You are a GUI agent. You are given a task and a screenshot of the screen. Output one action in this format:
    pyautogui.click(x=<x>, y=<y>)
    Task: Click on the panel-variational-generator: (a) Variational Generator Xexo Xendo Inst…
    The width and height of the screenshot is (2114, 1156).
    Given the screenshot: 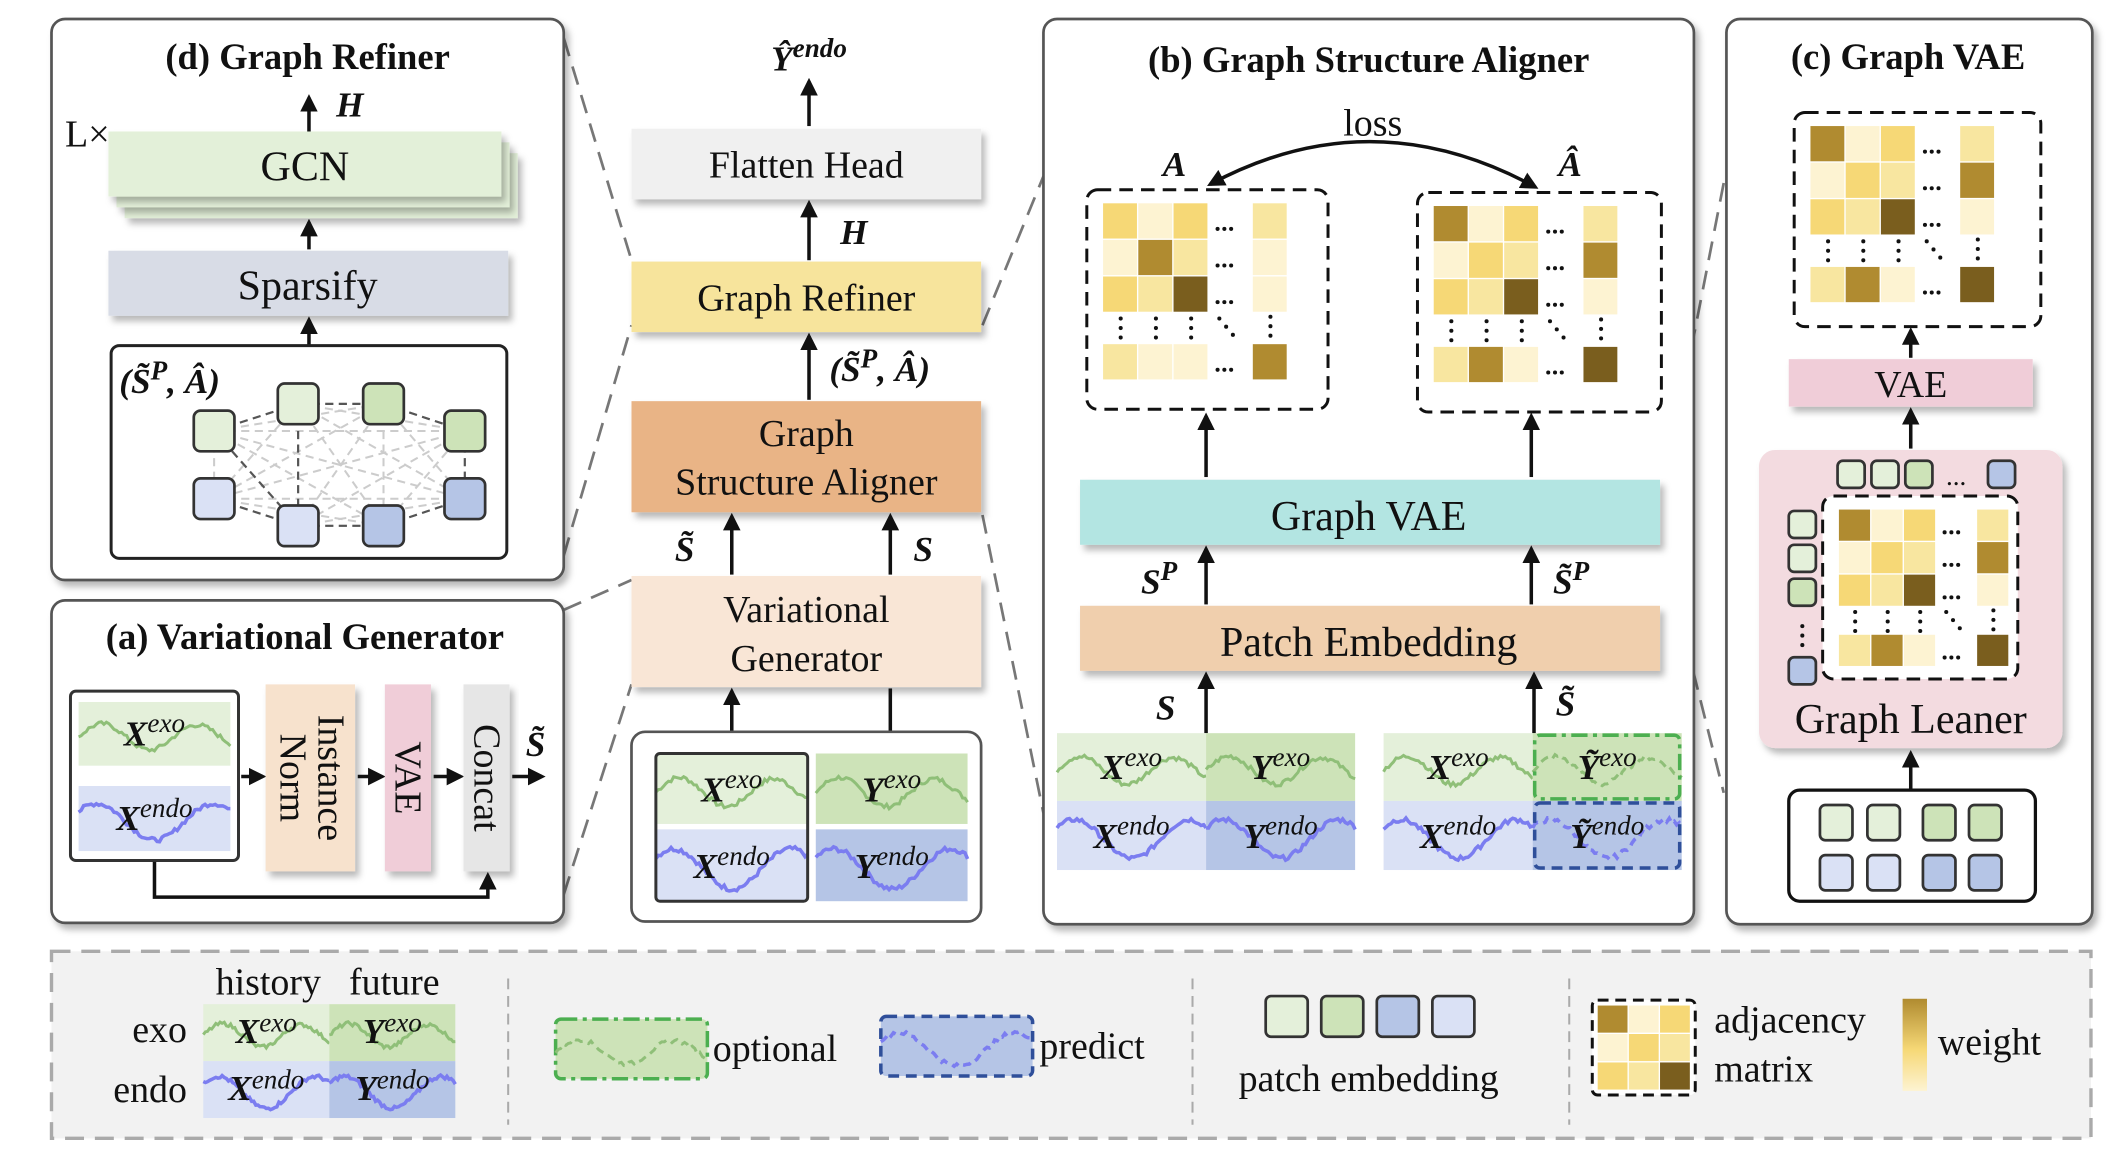 What is the action you would take?
    pyautogui.click(x=308, y=762)
    